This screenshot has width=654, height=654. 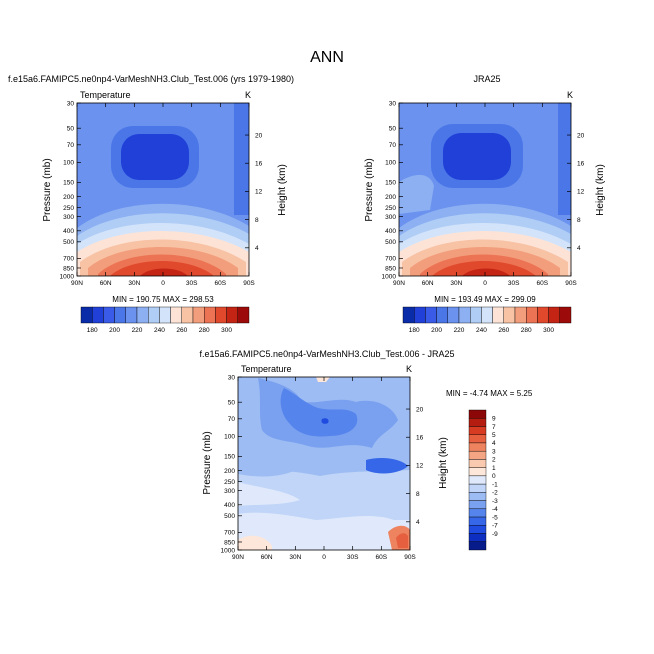 I want to click on fill-midlat-bump, so click(x=416, y=194).